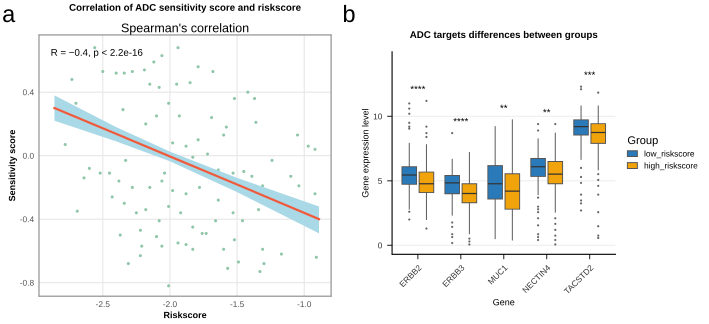  Describe the element at coordinates (349, 13) in the screenshot. I see `text: b` at that location.